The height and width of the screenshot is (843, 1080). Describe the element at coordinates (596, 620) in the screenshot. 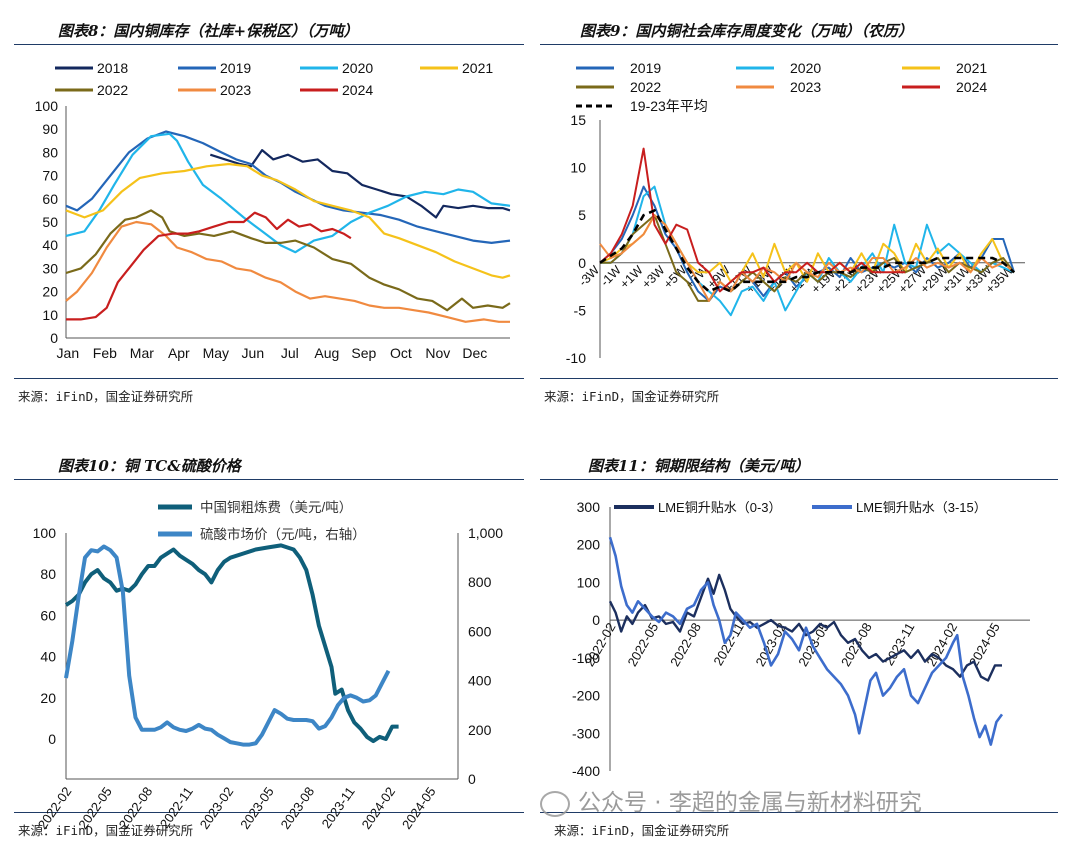

I see `chart11-y-tick: 0` at that location.